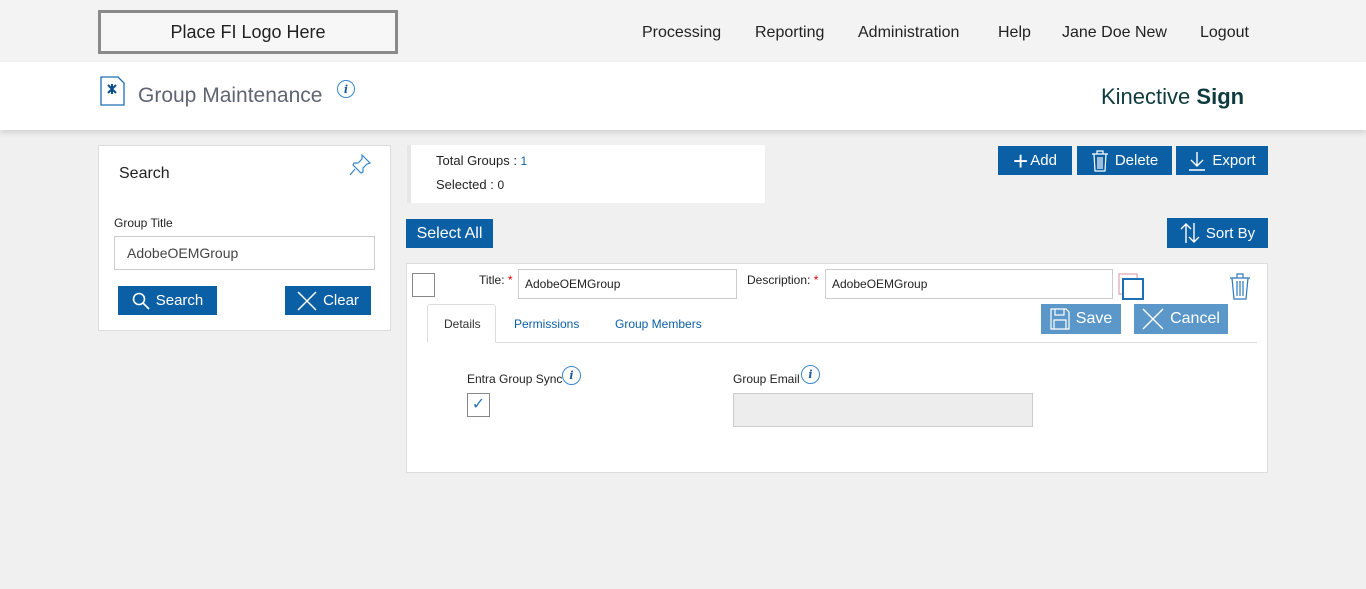 This screenshot has width=1366, height=589. Describe the element at coordinates (449, 233) in the screenshot. I see `select-all-button: Select All` at that location.